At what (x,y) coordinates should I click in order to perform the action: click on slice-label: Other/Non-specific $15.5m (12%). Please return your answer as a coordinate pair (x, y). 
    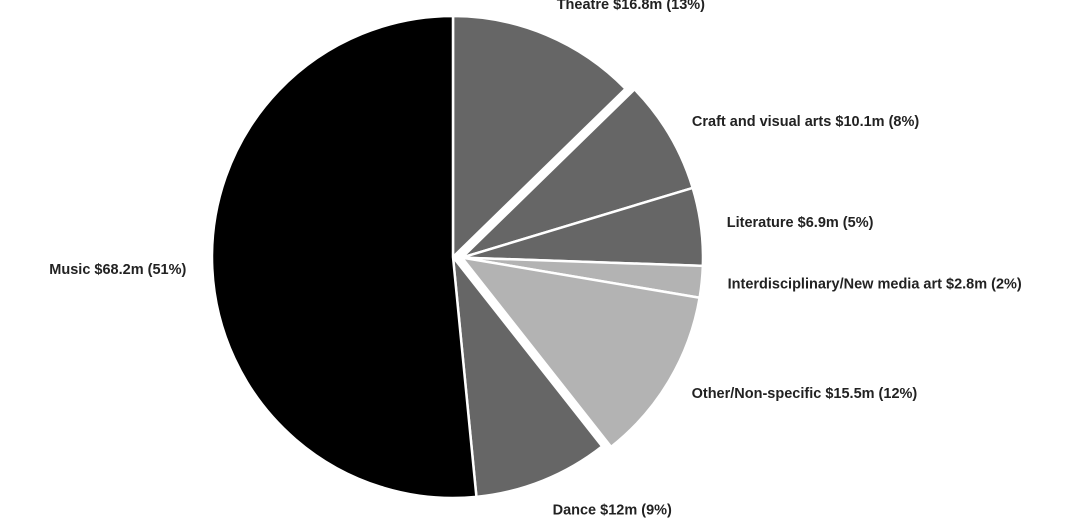
    Looking at the image, I should click on (805, 394).